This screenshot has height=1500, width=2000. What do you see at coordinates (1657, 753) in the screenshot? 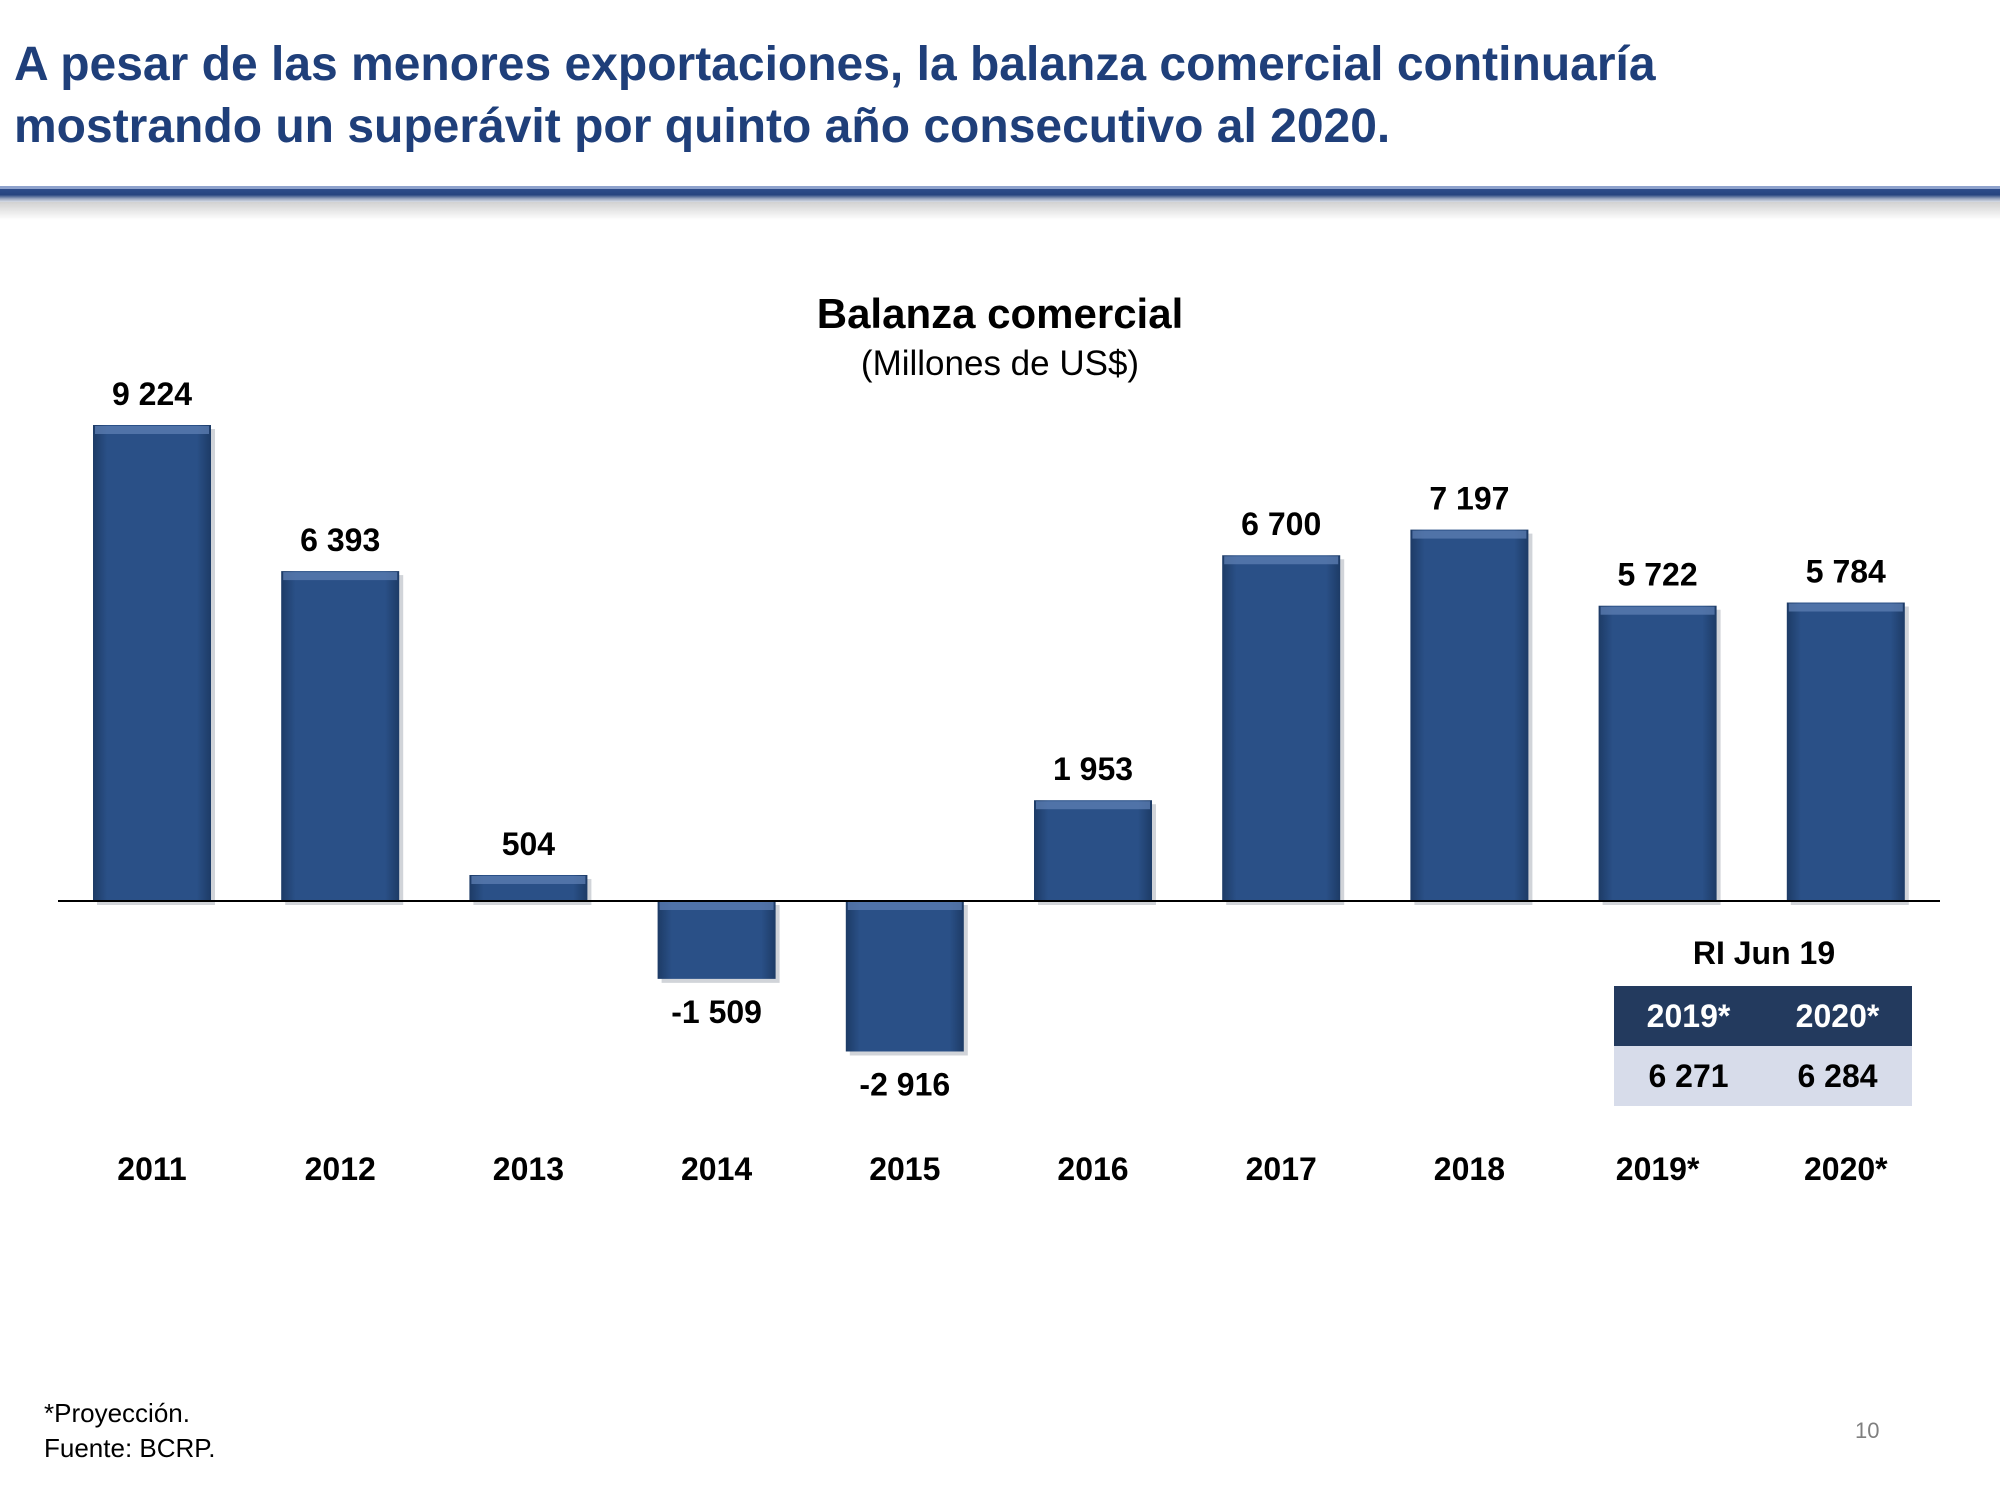
I see `bar-2019` at bounding box center [1657, 753].